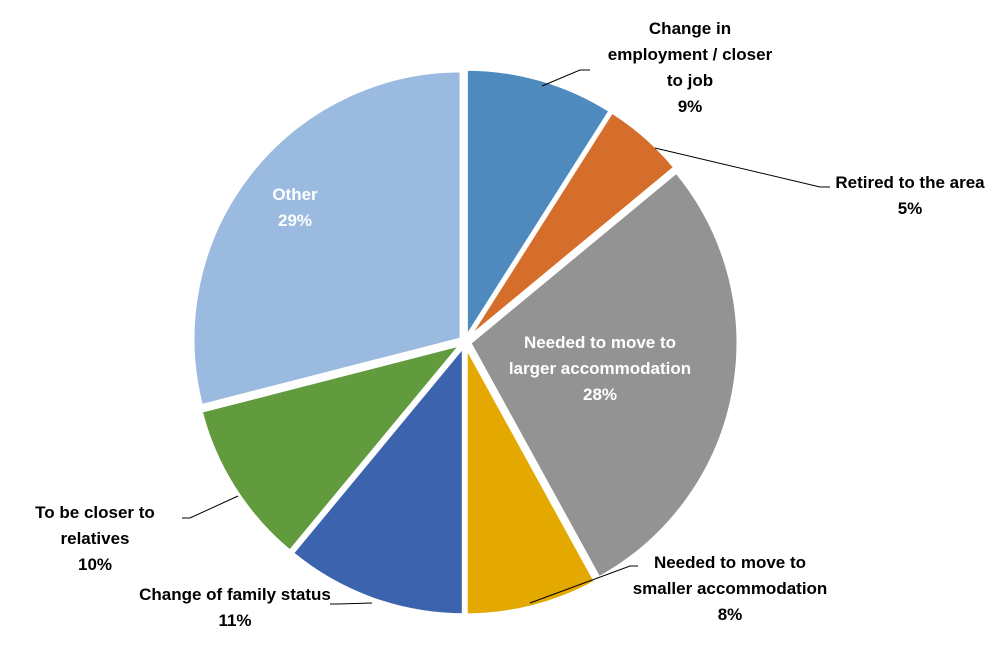 The height and width of the screenshot is (671, 991). What do you see at coordinates (910, 195) in the screenshot?
I see `slice-label: Retired to the area 5%` at bounding box center [910, 195].